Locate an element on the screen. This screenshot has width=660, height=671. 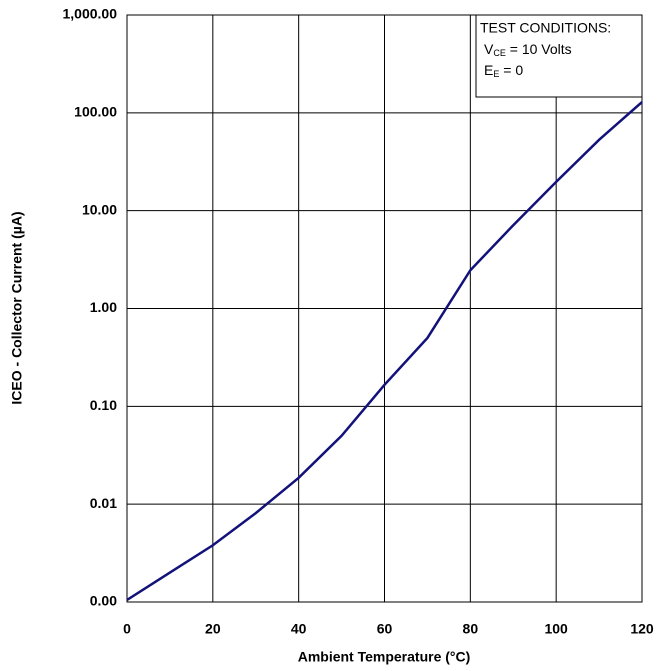
y-tick-label: 1,000.00 is located at coordinates (90, 14).